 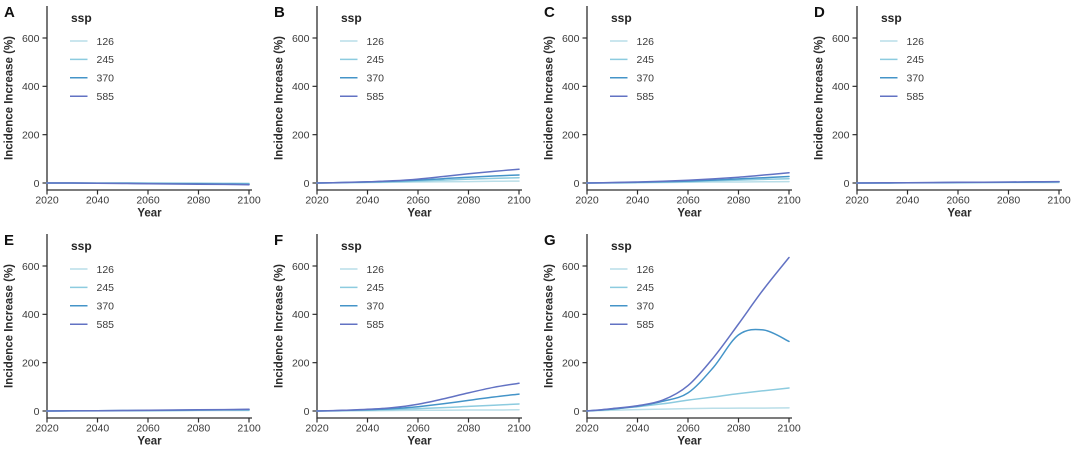 I want to click on panel-letter: B, so click(x=279, y=12).